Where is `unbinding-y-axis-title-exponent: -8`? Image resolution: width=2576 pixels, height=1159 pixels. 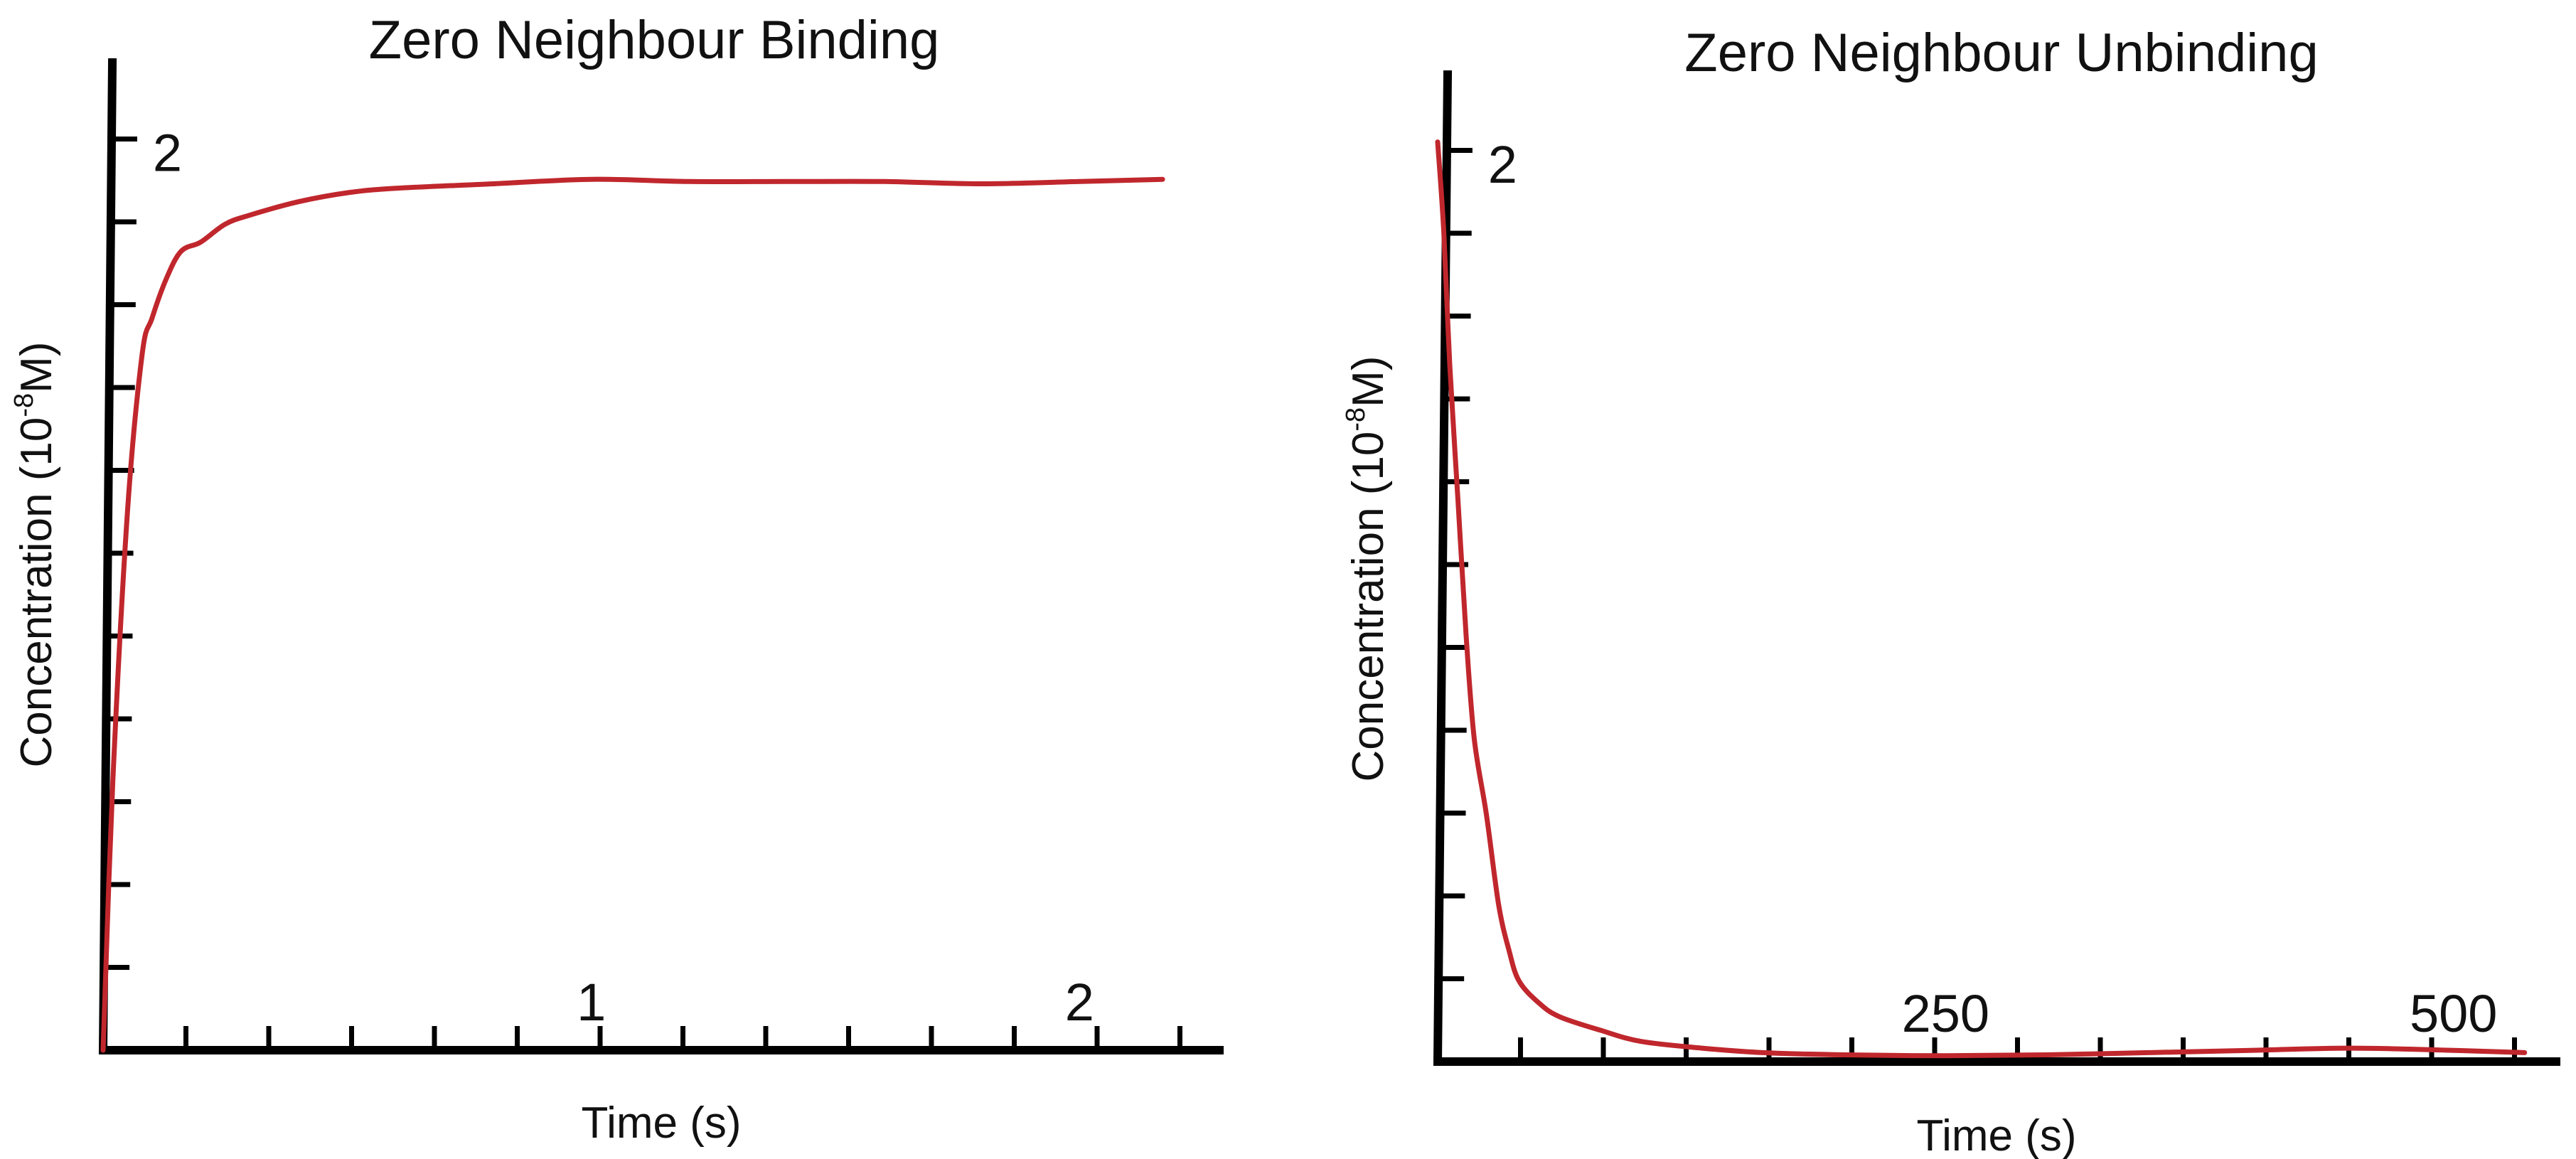 unbinding-y-axis-title-exponent: -8 is located at coordinates (1356, 419).